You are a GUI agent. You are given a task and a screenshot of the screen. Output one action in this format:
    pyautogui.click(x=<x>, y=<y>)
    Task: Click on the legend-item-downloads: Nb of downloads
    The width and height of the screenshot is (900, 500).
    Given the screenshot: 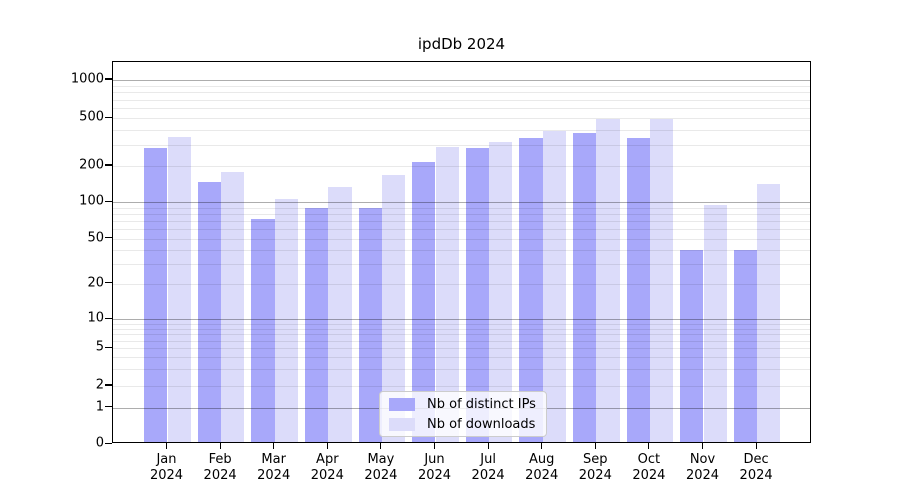 What is the action you would take?
    pyautogui.click(x=463, y=424)
    